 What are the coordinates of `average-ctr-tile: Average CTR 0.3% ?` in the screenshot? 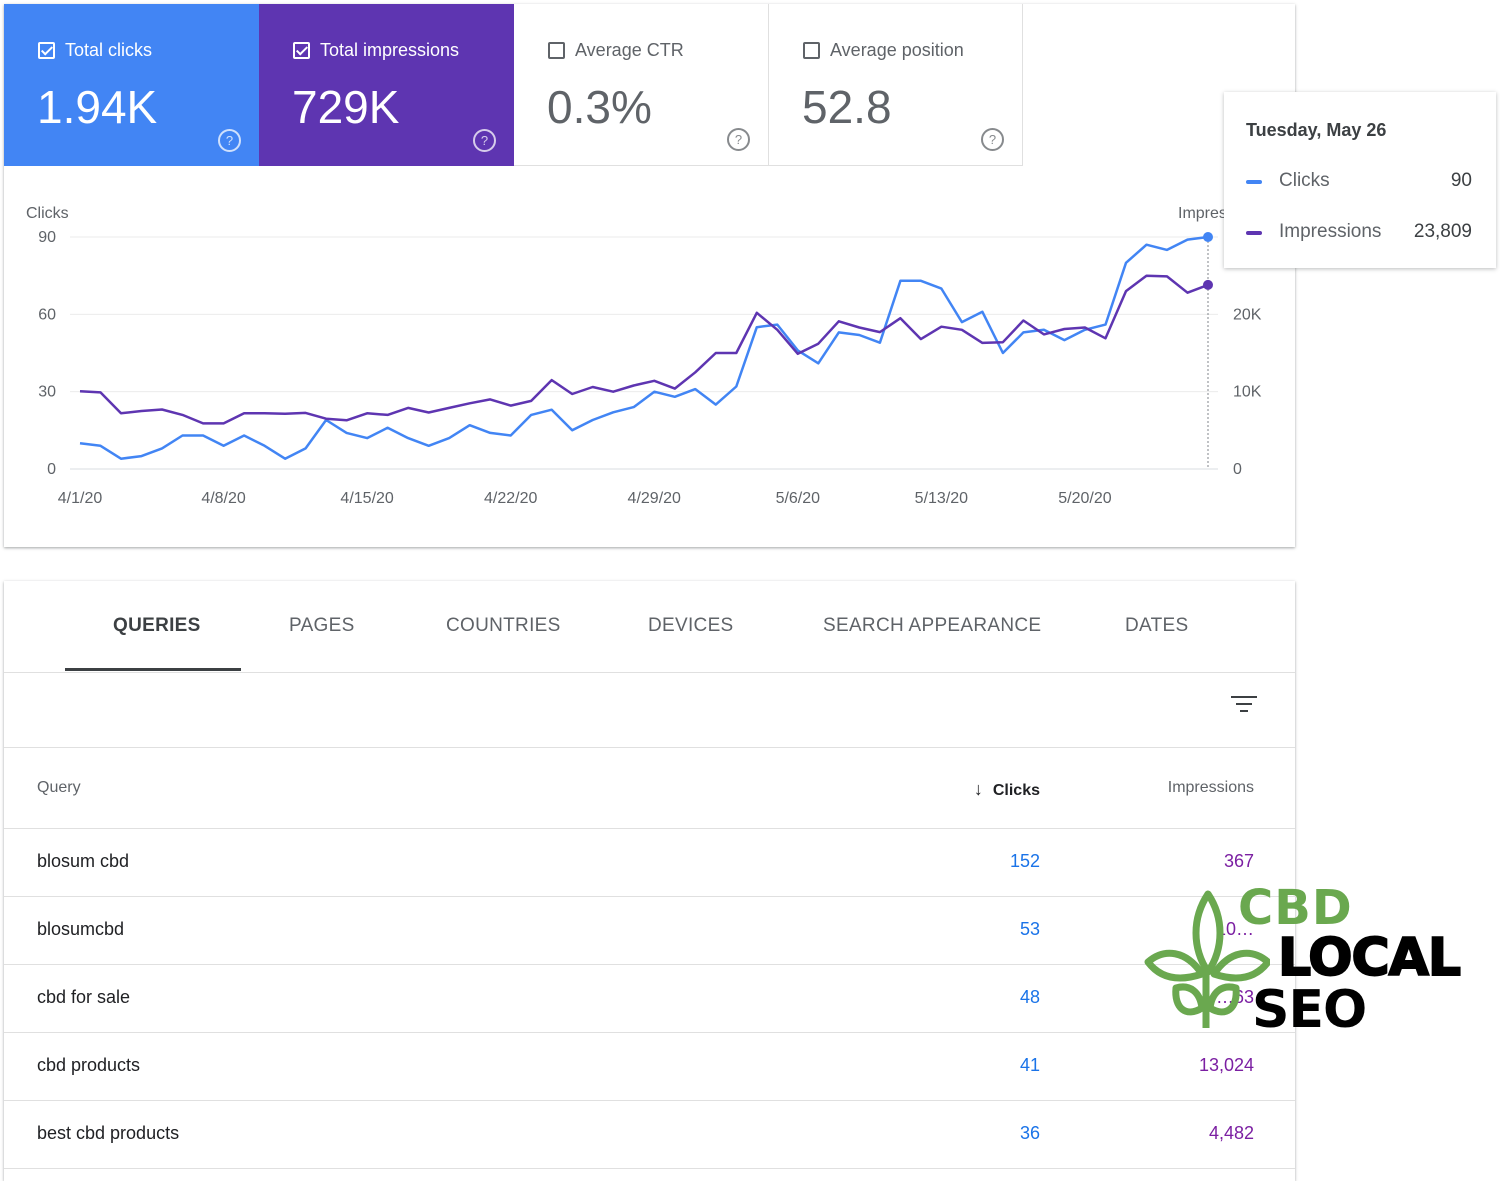 It's located at (641, 85).